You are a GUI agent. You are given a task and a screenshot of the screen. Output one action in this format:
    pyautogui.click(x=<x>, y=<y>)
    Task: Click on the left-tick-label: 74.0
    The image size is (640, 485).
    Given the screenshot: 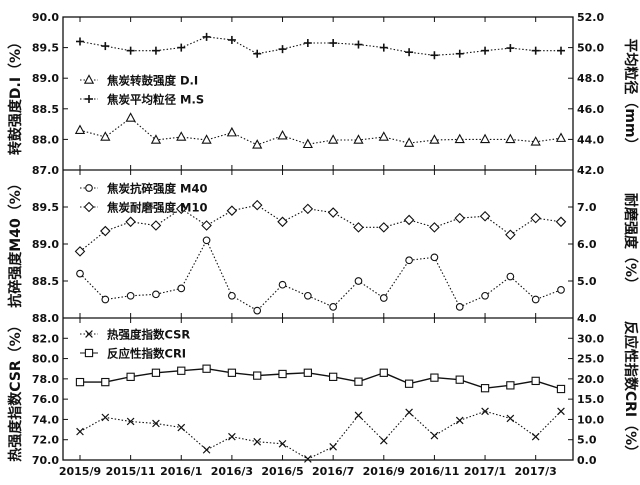 What is the action you would take?
    pyautogui.click(x=45, y=419)
    